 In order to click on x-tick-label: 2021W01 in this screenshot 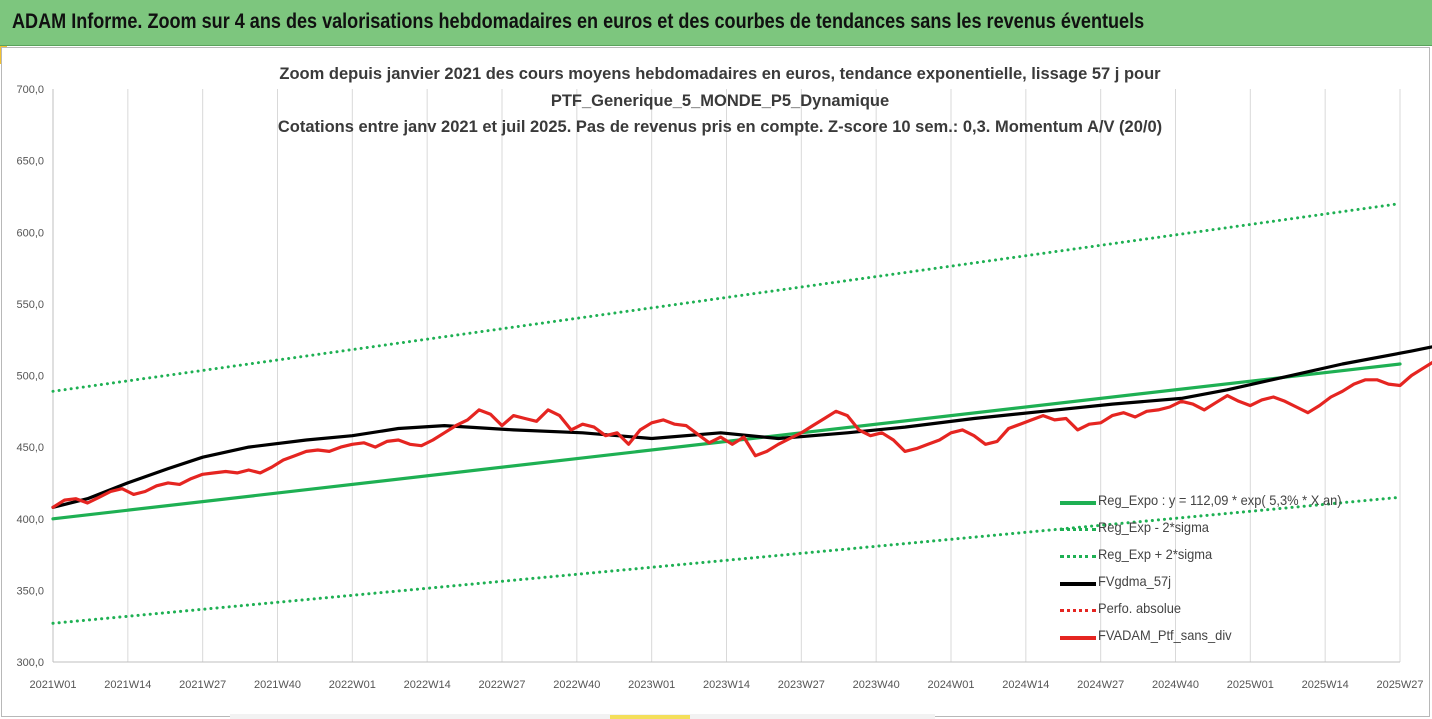, I will do `click(52, 685)`.